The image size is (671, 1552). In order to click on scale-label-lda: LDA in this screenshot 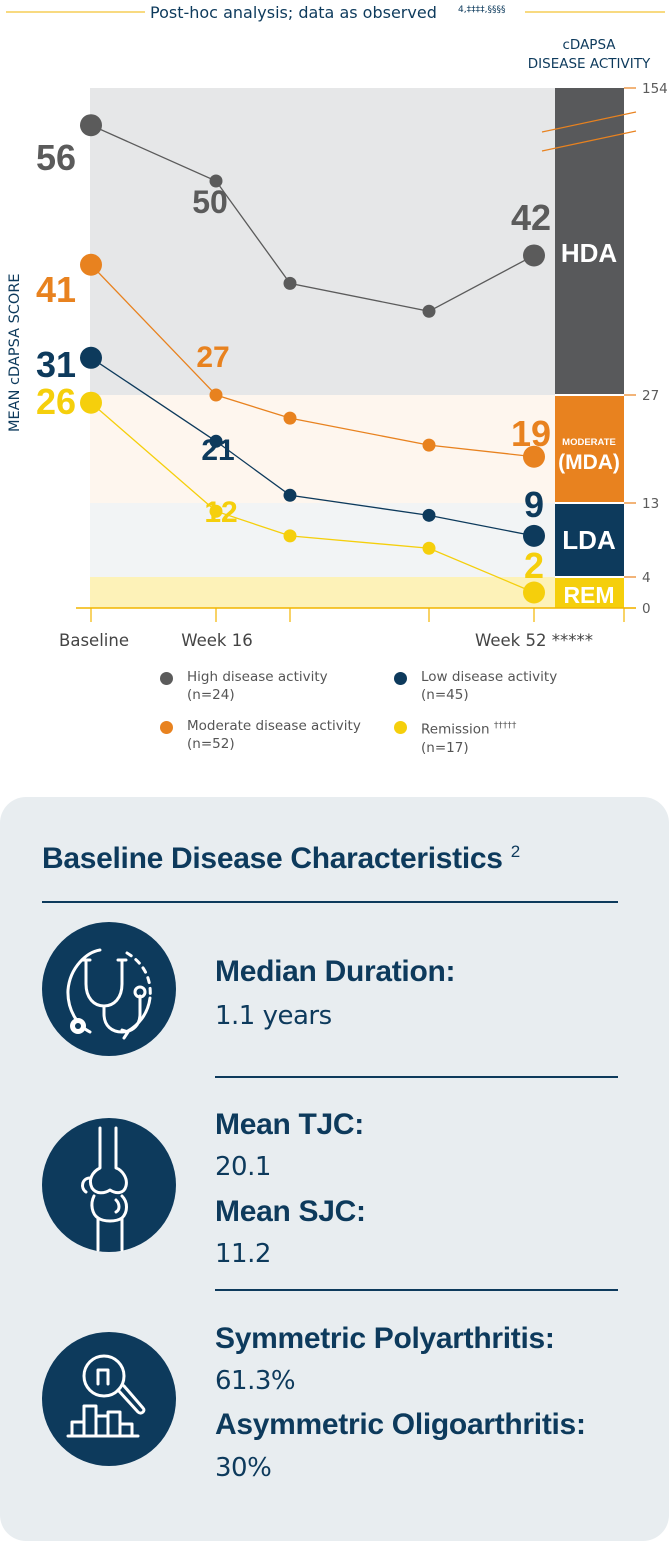, I will do `click(589, 540)`.